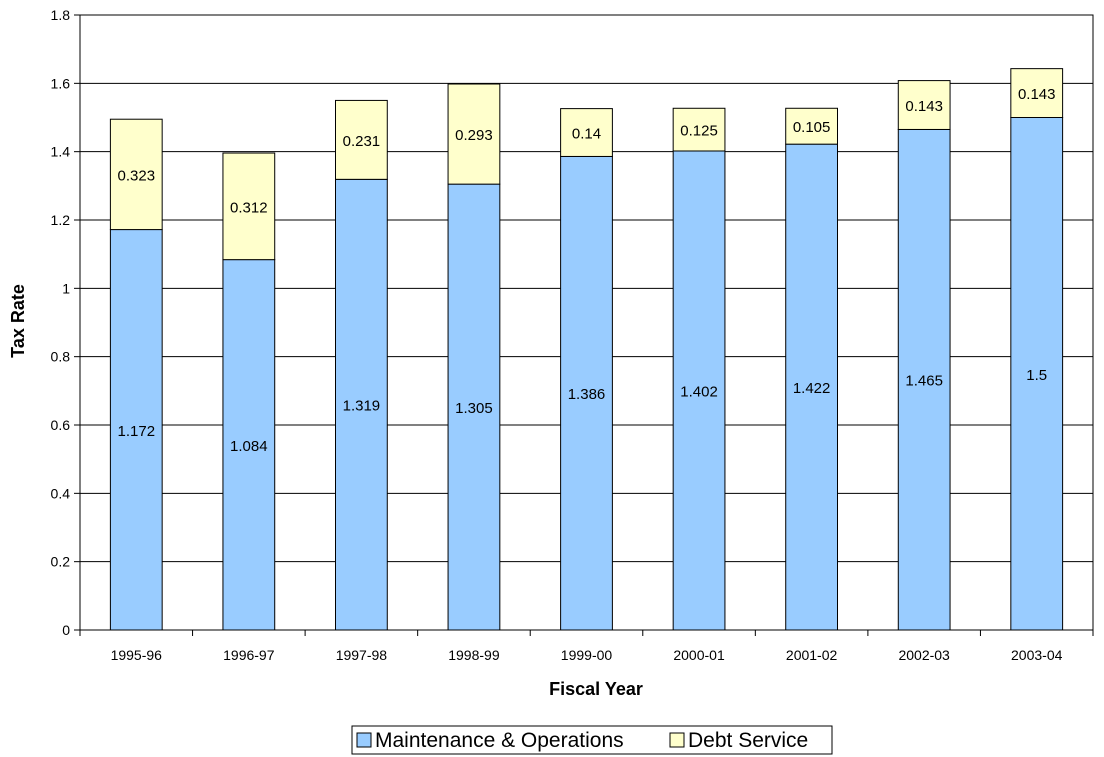  I want to click on data-label-debt-service: 0.231, so click(362, 141).